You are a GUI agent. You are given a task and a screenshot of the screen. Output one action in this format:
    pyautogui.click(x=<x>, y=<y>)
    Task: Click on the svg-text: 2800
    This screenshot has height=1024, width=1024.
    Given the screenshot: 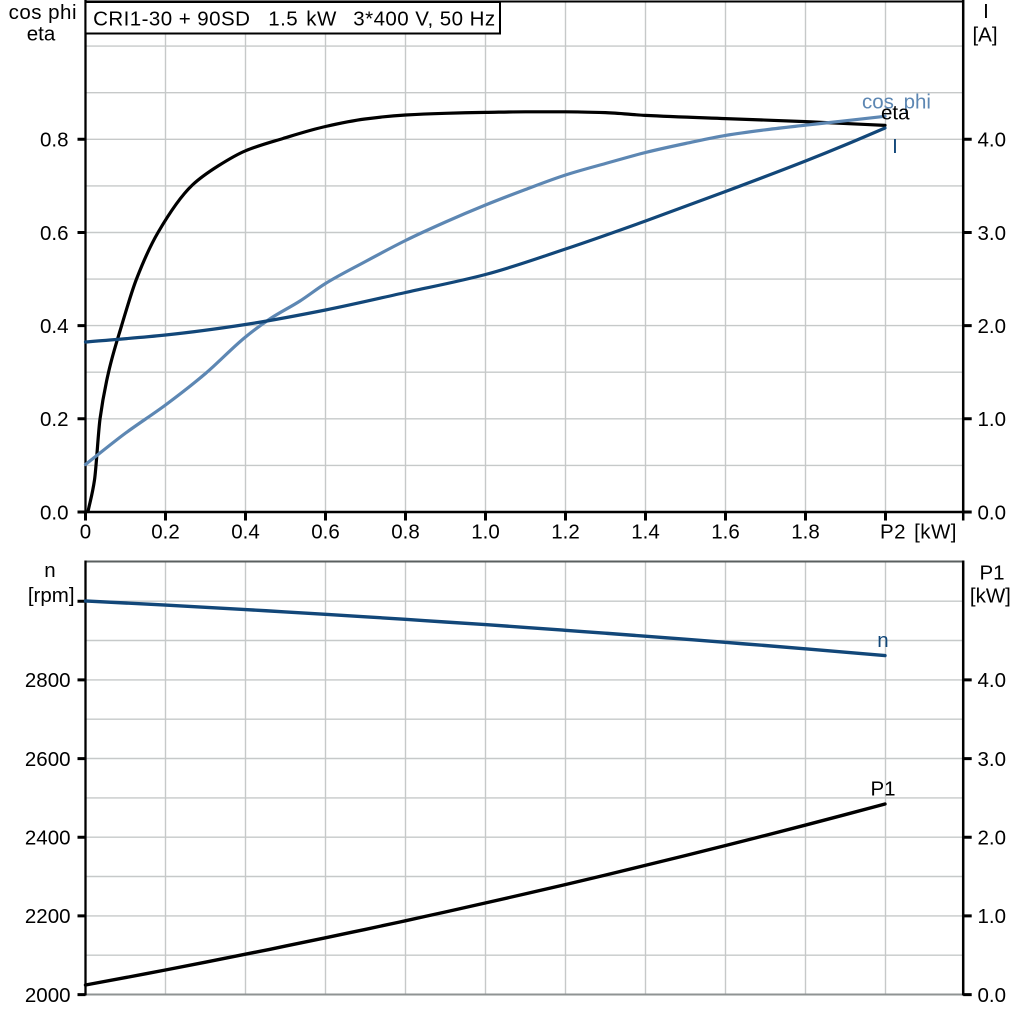 What is the action you would take?
    pyautogui.click(x=48, y=680)
    